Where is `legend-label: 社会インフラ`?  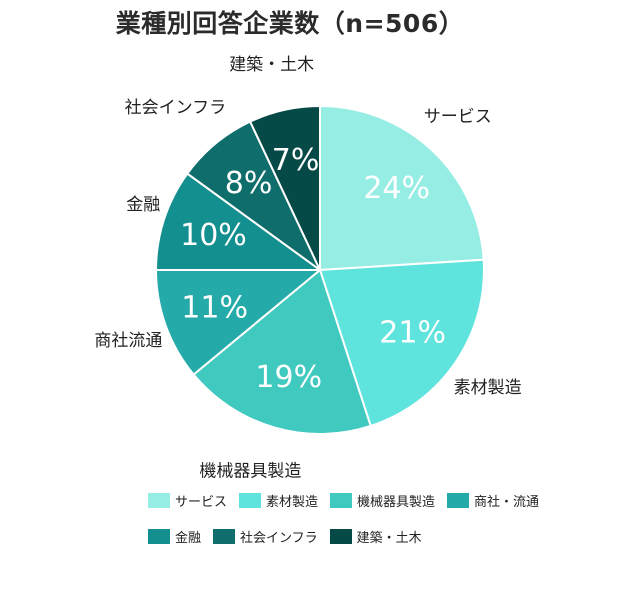 legend-label: 社会インフラ is located at coordinates (279, 538).